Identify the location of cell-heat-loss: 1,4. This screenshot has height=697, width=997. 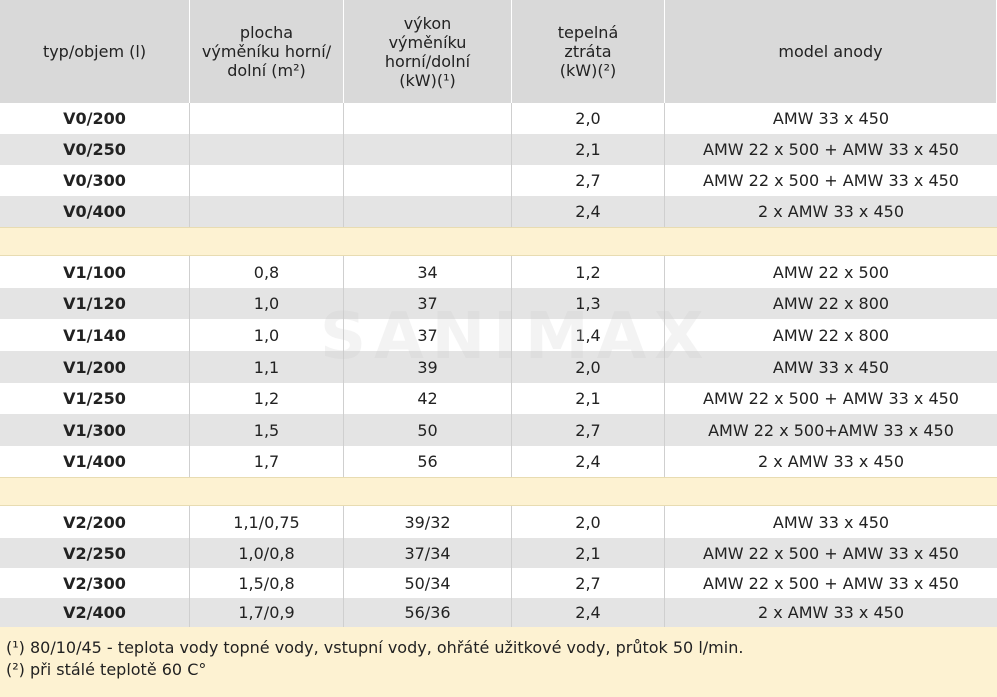
(588, 335).